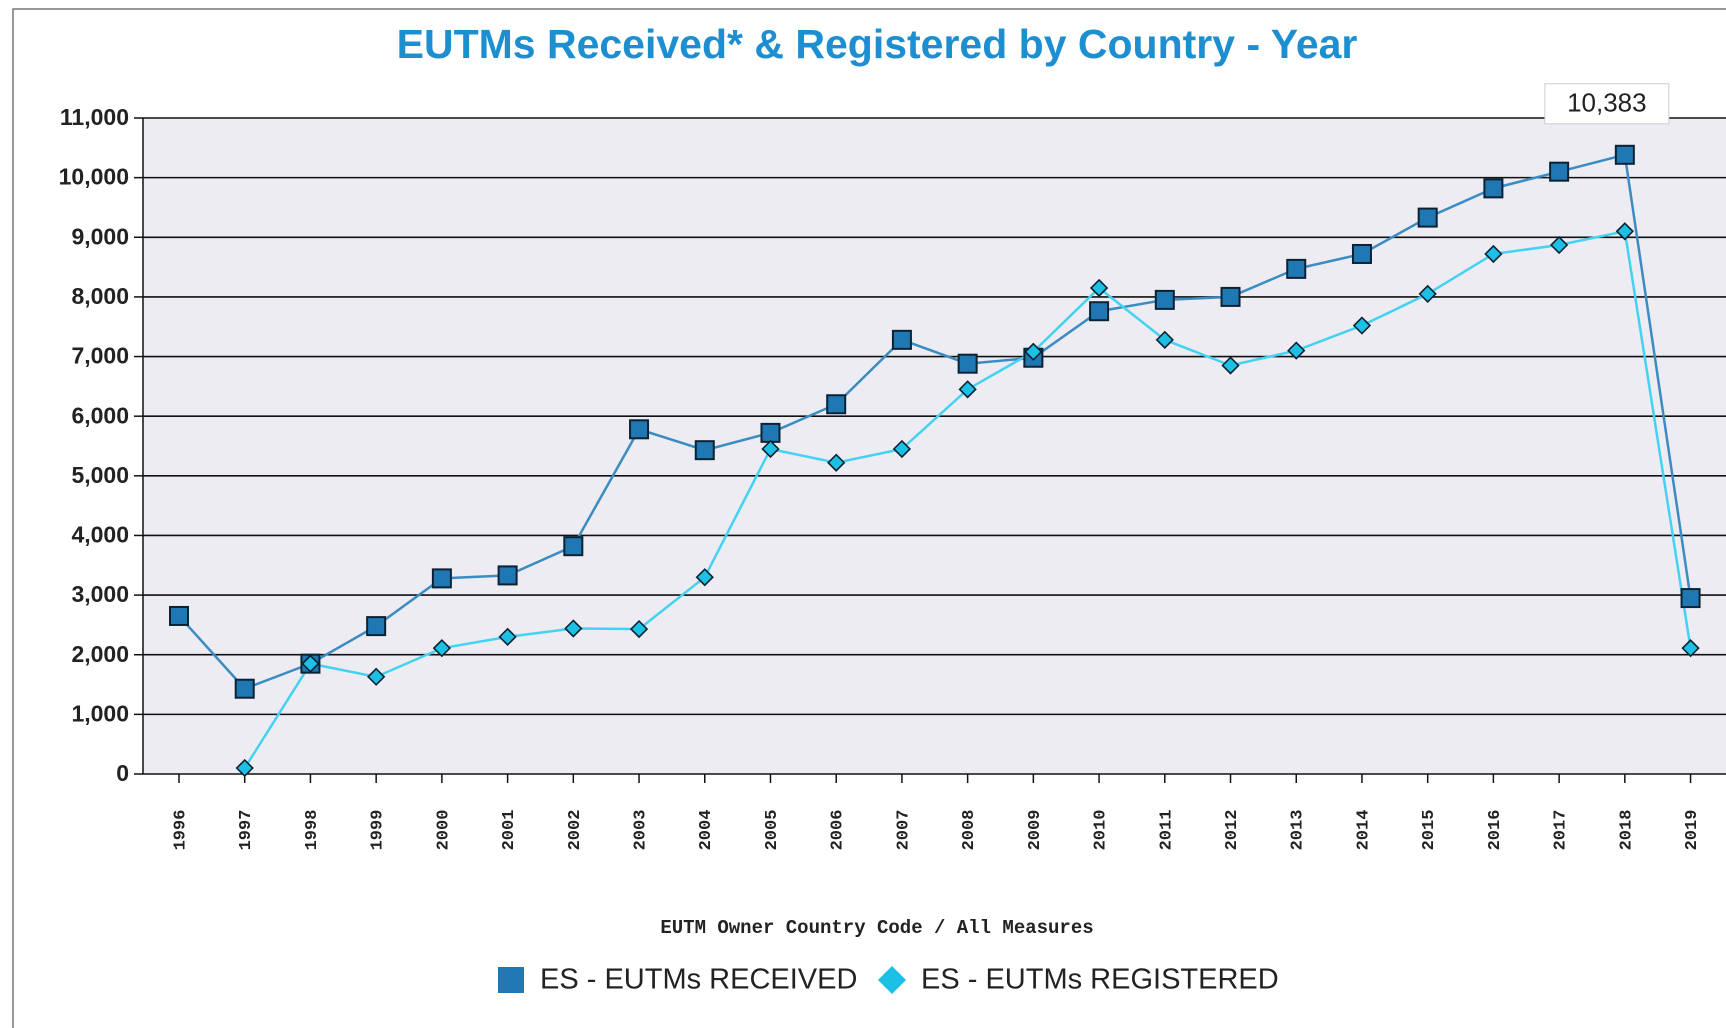 This screenshot has width=1726, height=1028. Describe the element at coordinates (100, 475) in the screenshot. I see `y-tick-label: 5,000` at that location.